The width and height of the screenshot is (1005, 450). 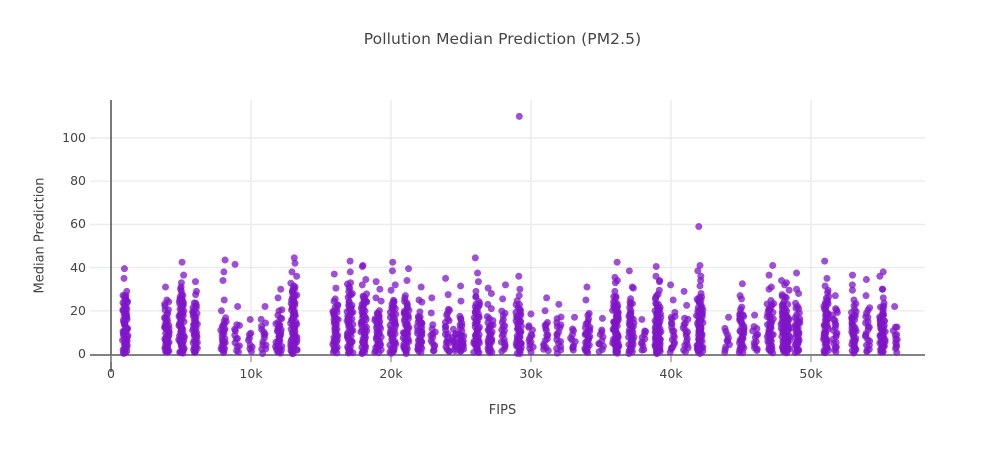 I want to click on x-tick-label: 50k, so click(x=811, y=373).